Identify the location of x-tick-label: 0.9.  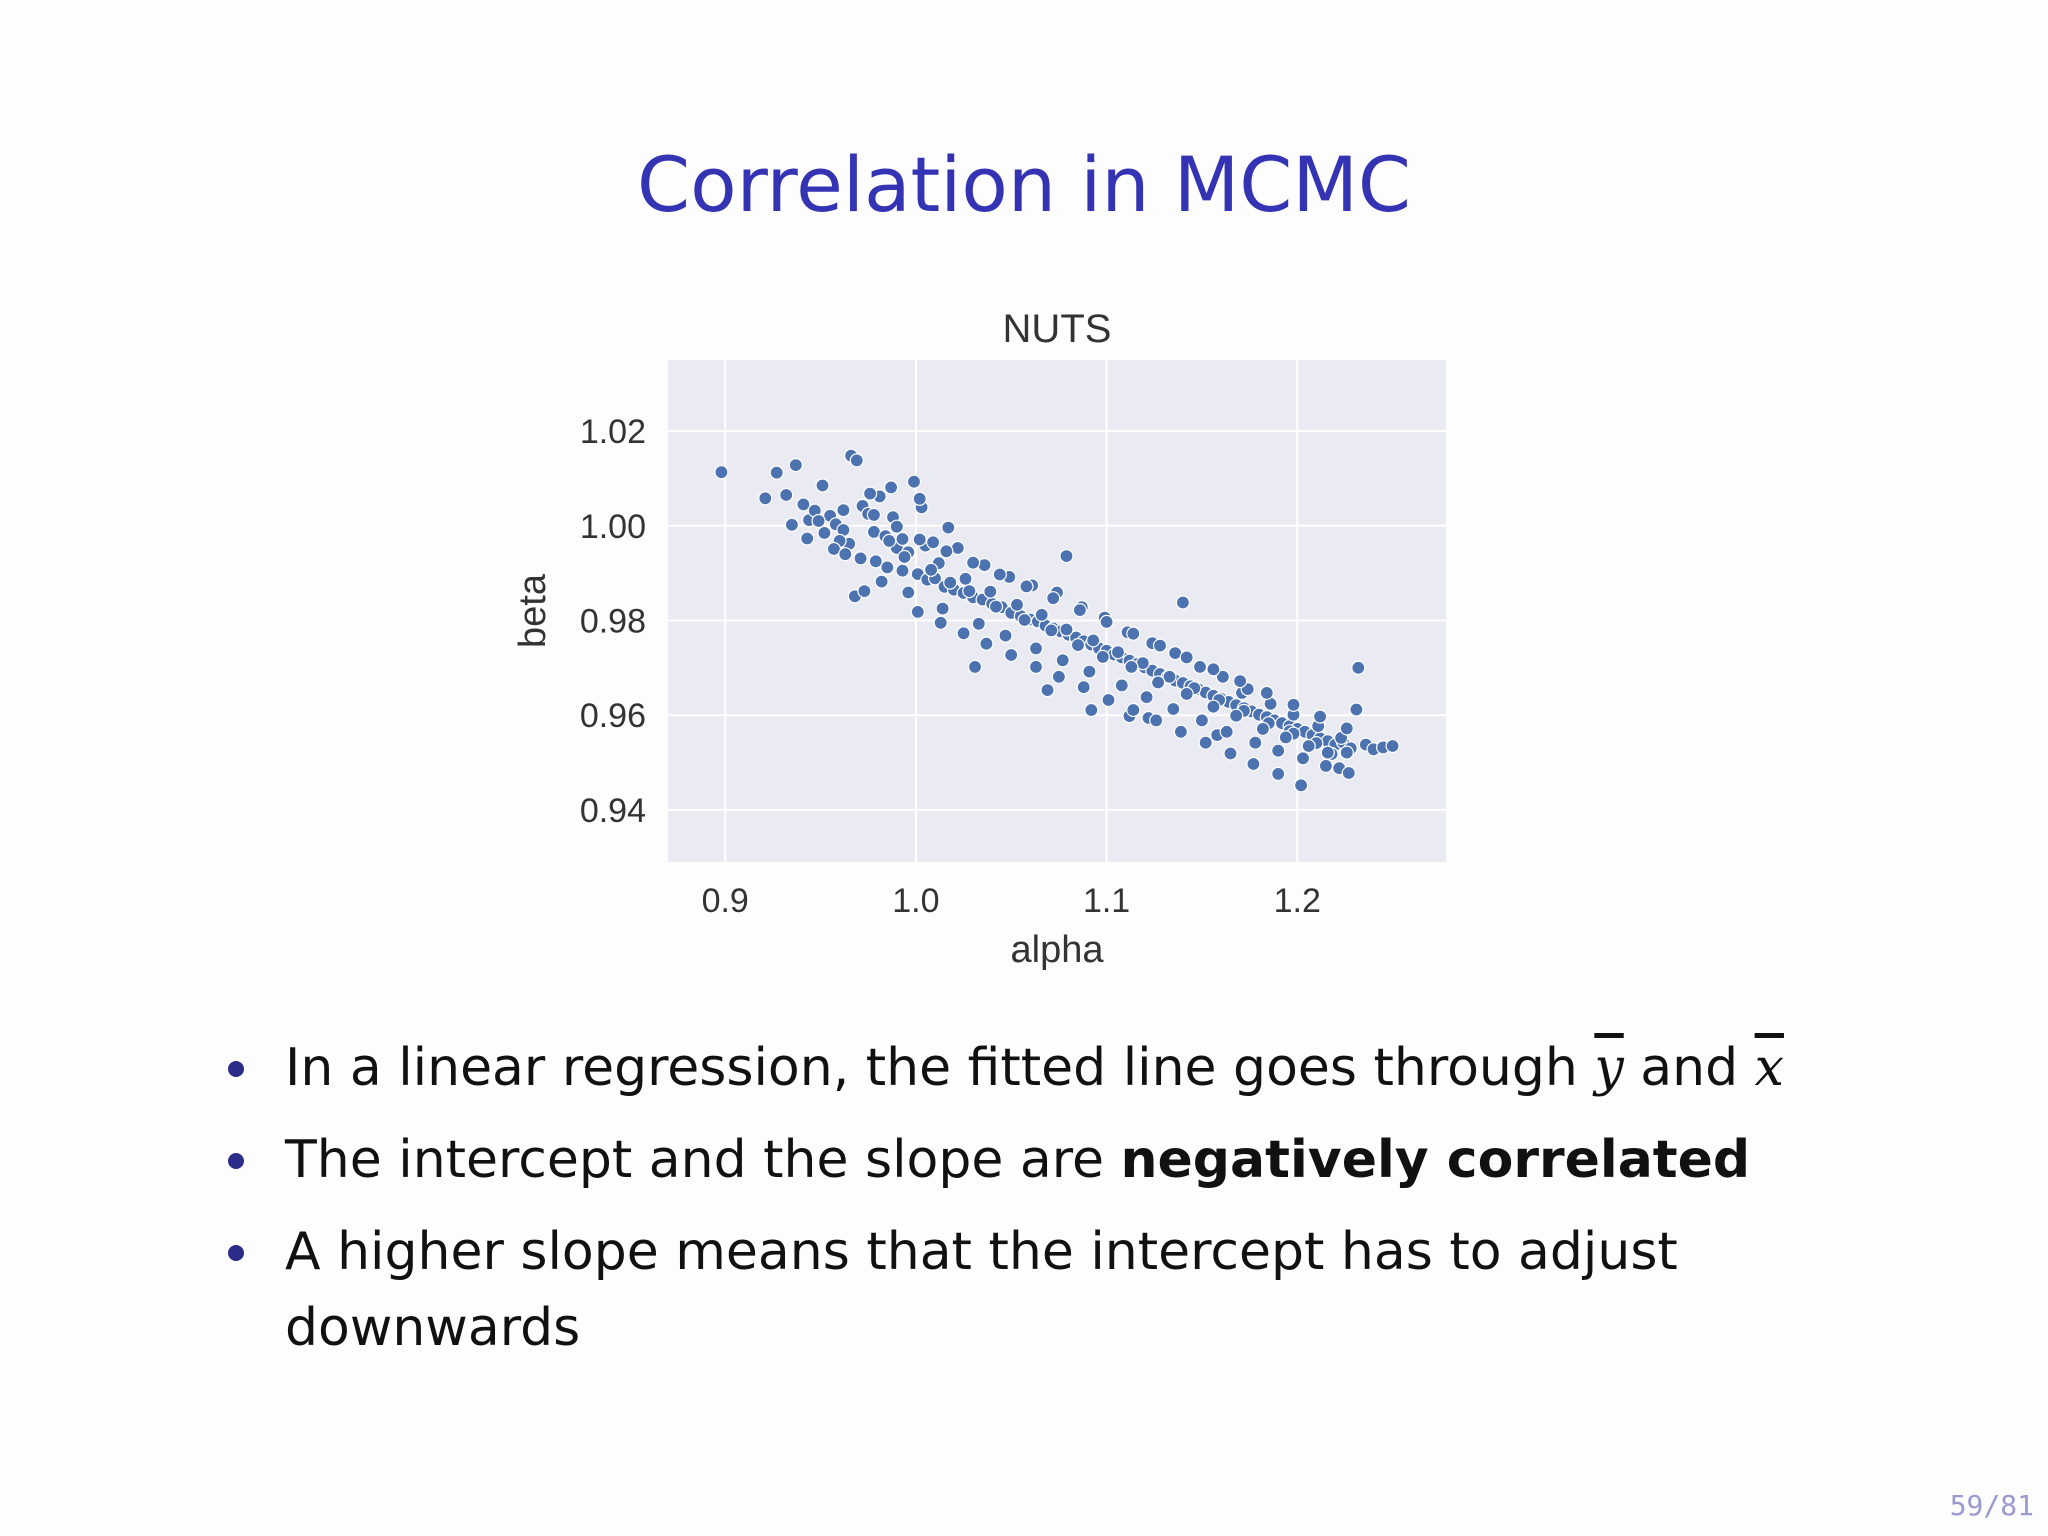
(725, 901).